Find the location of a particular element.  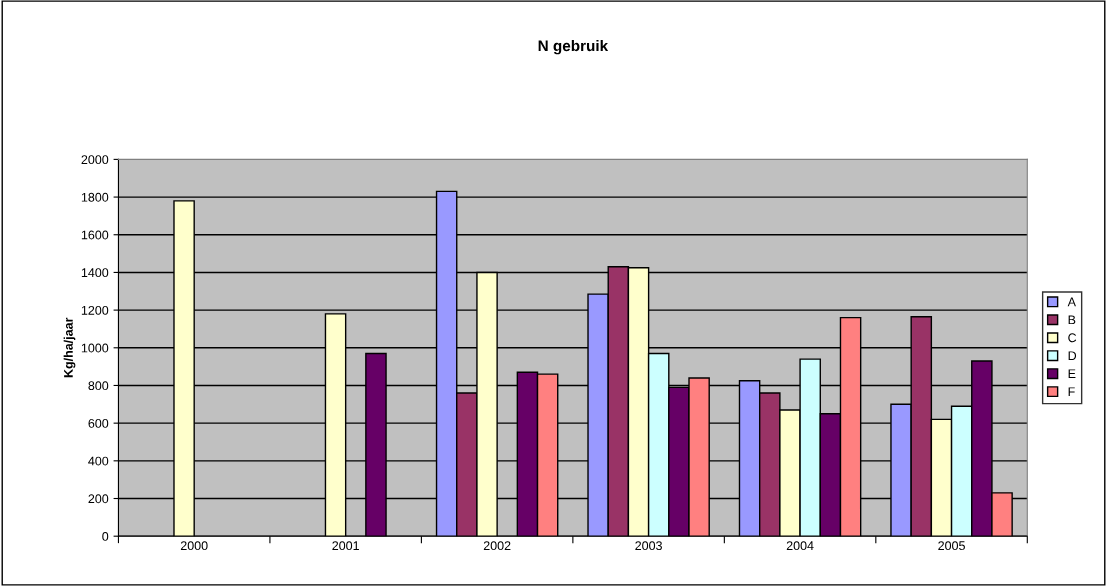

y-tick-label: 400 is located at coordinates (98, 461).